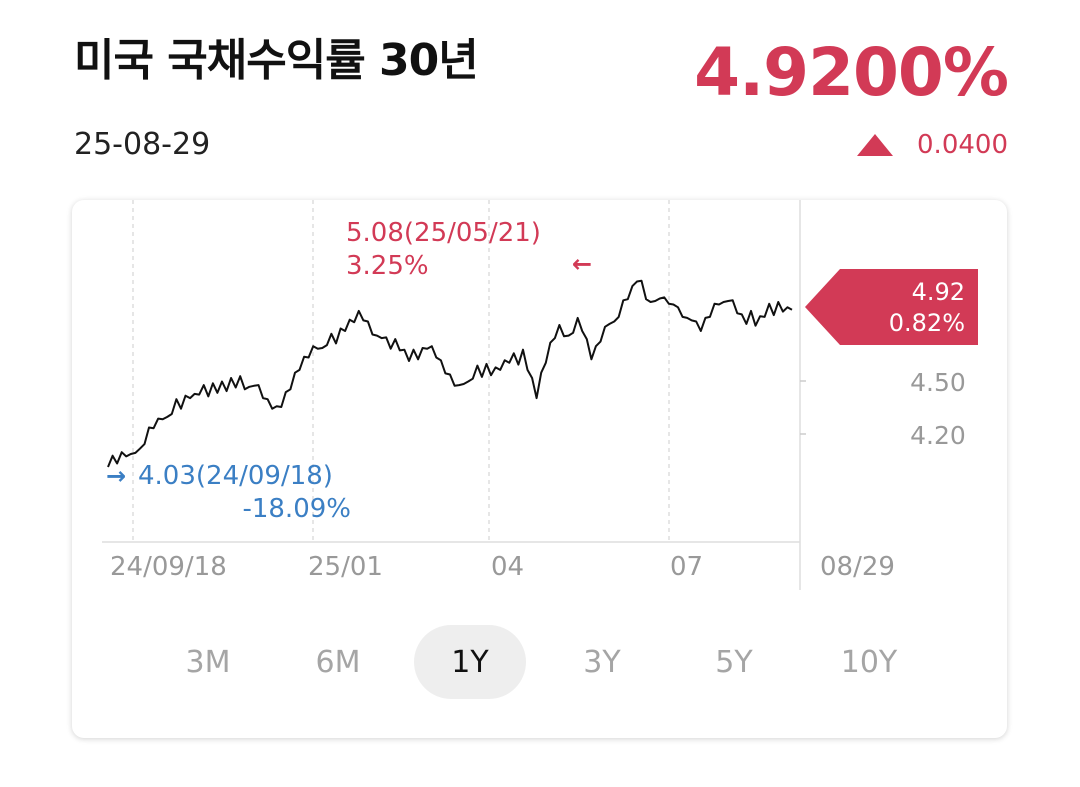  What do you see at coordinates (116, 476) in the screenshot?
I see `low-arrow-icon: →` at bounding box center [116, 476].